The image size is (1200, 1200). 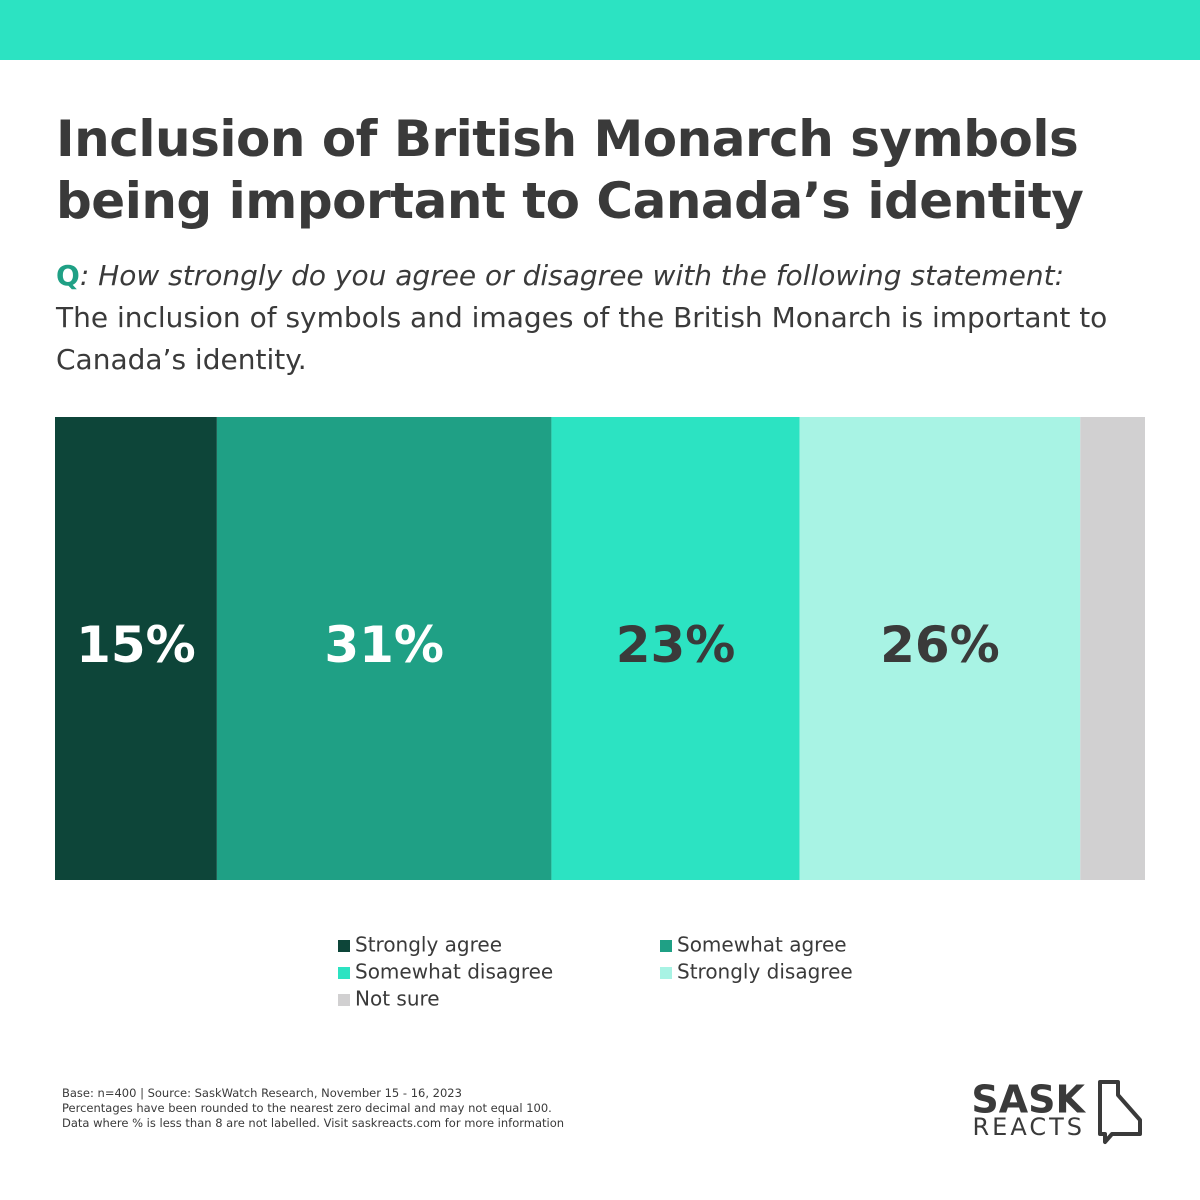 I want to click on data-label: 15%, so click(x=136, y=645).